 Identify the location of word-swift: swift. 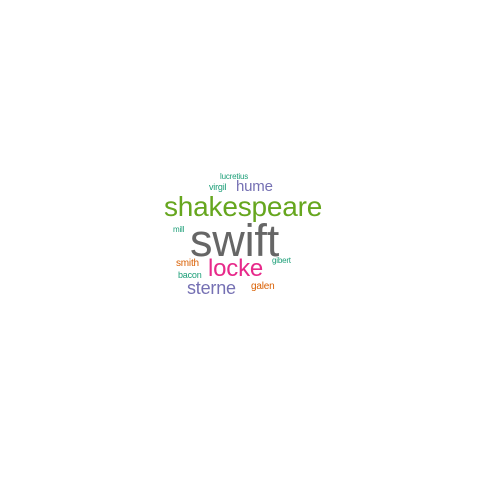
(235, 240).